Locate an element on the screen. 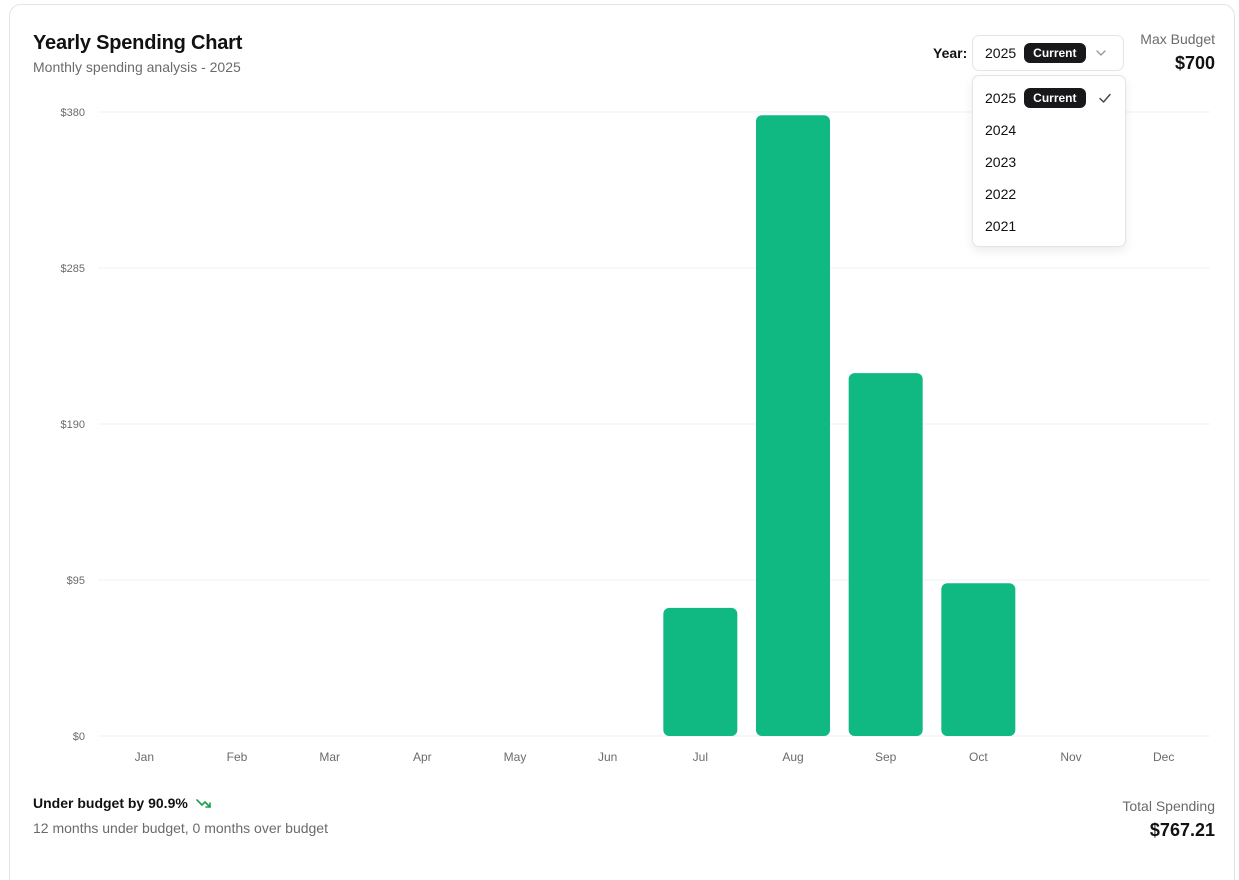 This screenshot has width=1239, height=880. x-tick-label: Jun is located at coordinates (607, 757).